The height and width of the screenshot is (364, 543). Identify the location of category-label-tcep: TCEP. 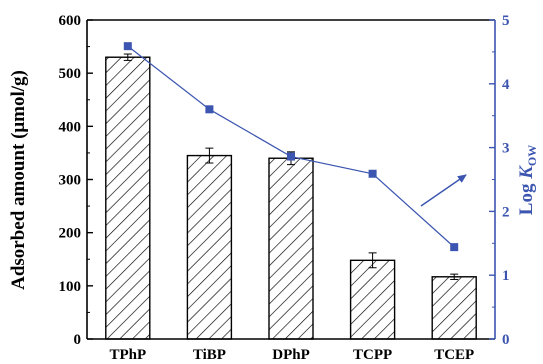
(454, 355).